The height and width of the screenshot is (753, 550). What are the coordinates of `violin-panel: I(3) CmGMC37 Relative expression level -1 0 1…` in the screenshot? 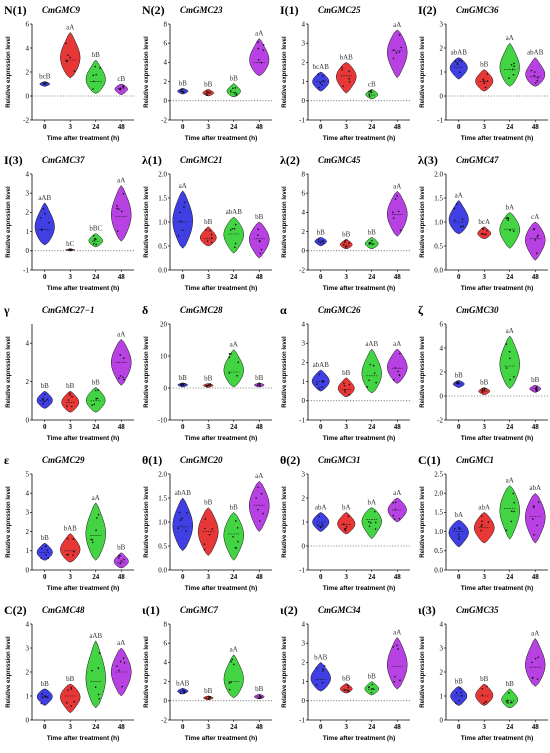 It's located at (69, 222).